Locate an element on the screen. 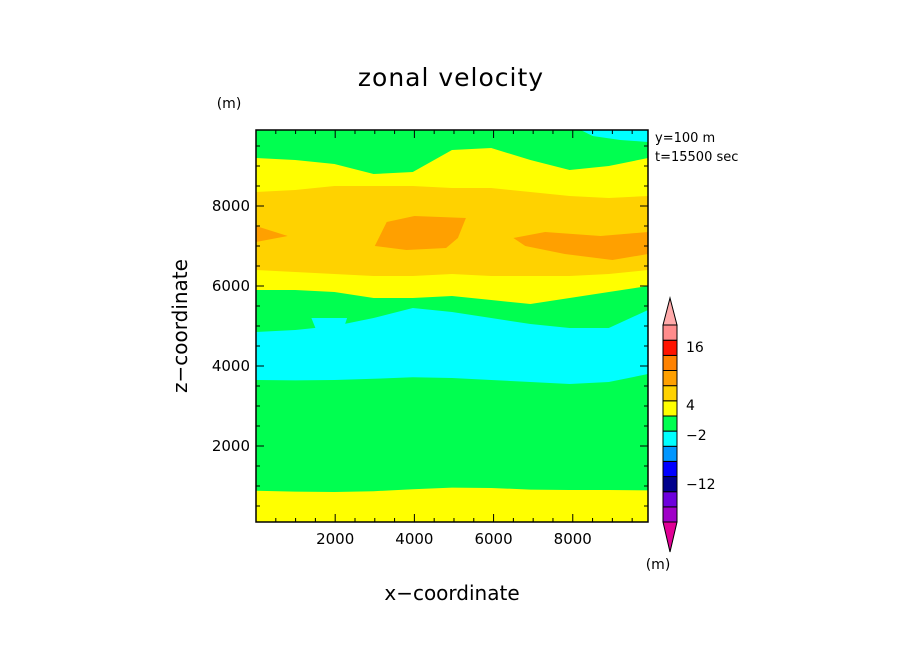 This screenshot has width=904, height=654. y-tick-label: 2000 is located at coordinates (231, 446).